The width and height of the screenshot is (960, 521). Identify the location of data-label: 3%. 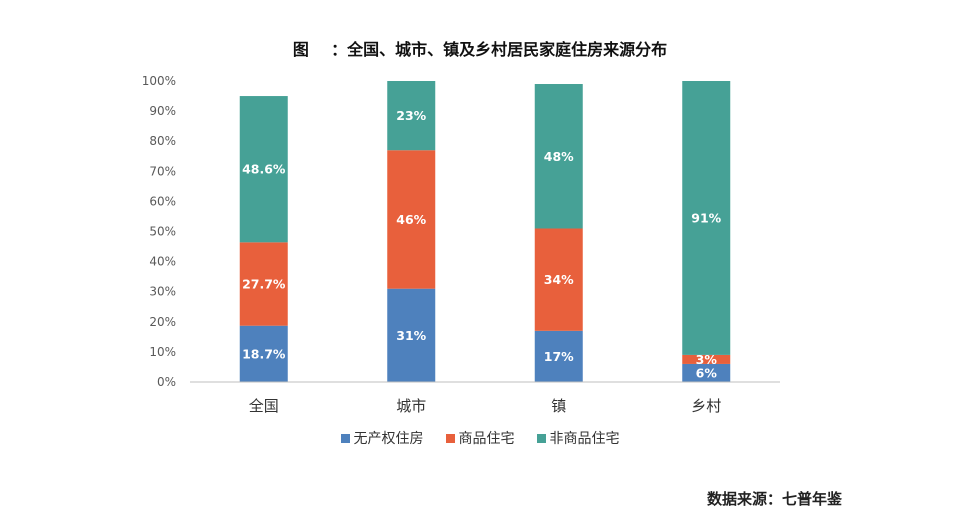
(707, 359).